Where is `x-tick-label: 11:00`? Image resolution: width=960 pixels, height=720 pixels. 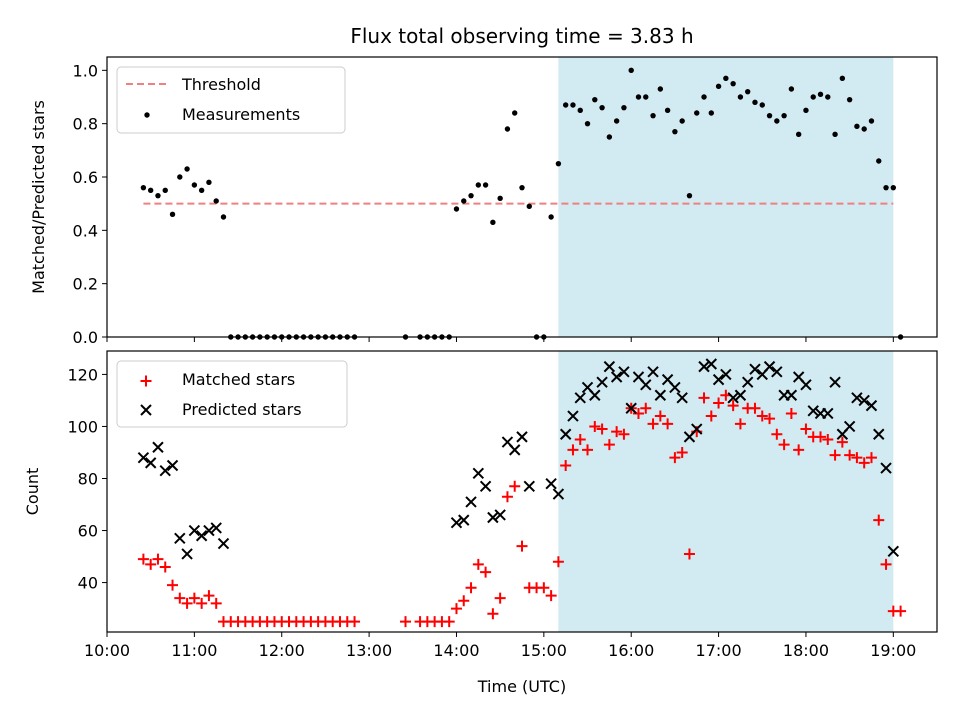 x-tick-label: 11:00 is located at coordinates (194, 650).